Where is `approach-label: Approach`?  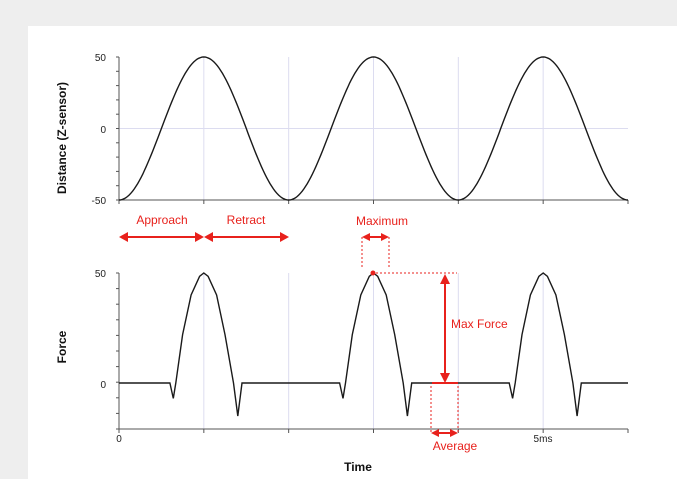 approach-label: Approach is located at coordinates (161, 220).